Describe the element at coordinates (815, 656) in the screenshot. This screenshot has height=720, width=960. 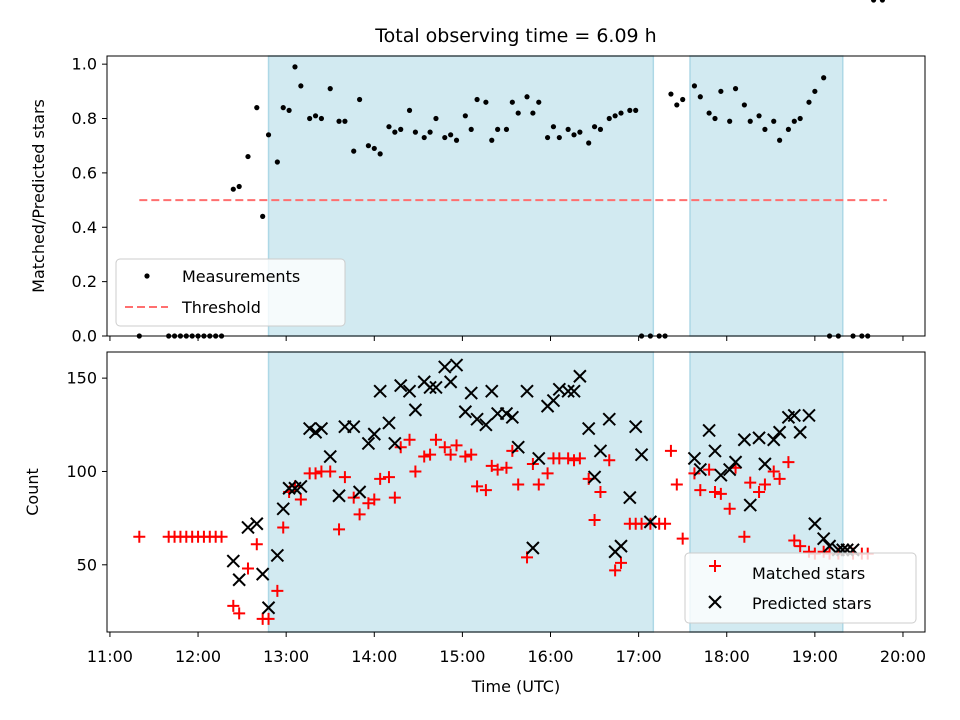
I see `x-tick-label: 19:00` at that location.